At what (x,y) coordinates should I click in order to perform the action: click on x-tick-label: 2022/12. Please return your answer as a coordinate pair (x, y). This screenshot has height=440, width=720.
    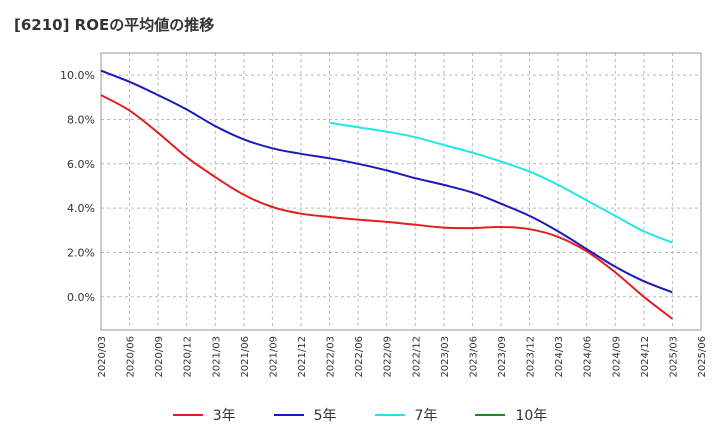
    Looking at the image, I should click on (416, 357).